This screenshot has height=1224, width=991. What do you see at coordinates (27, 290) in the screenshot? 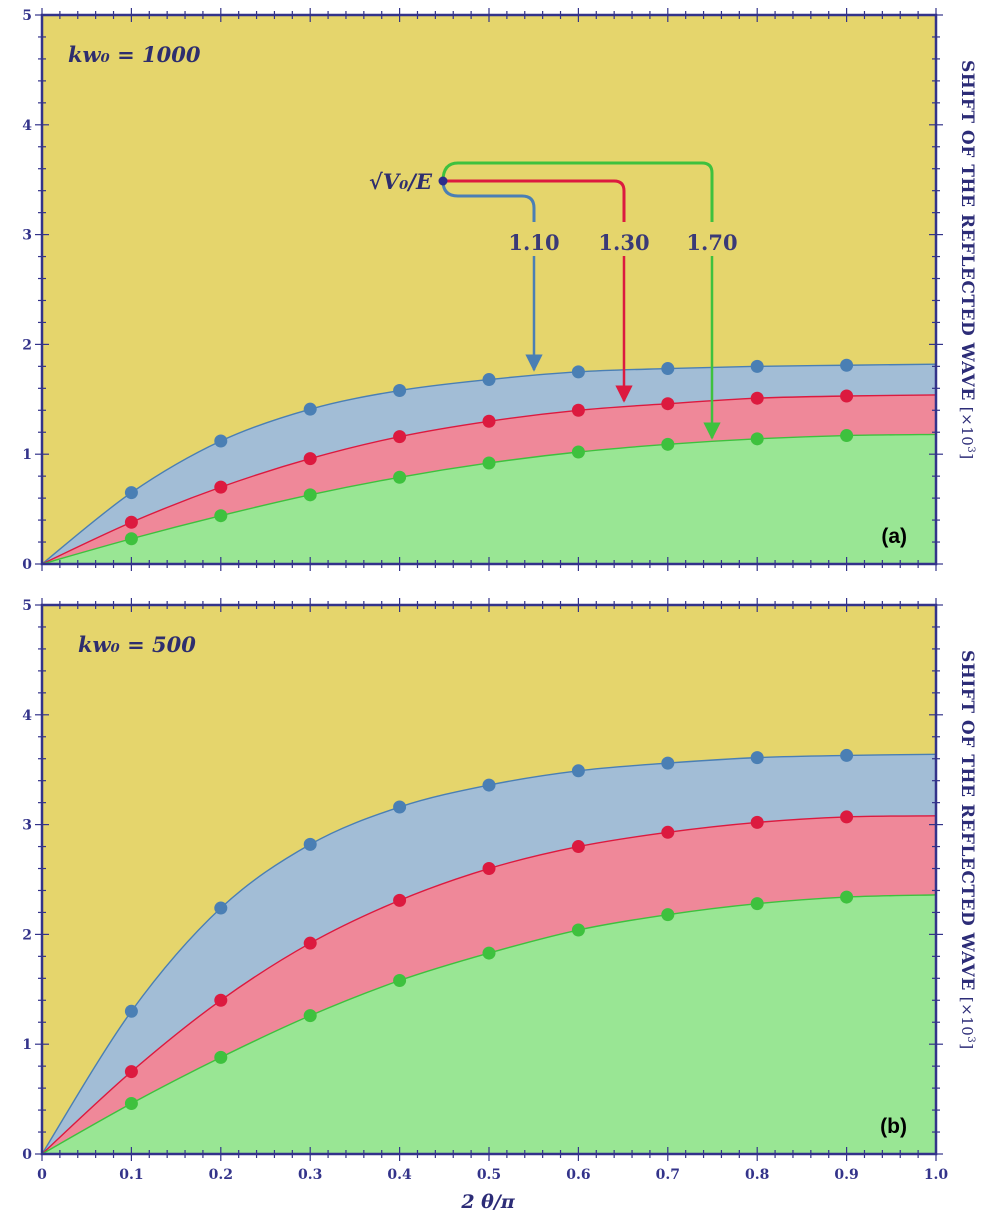
I see `tick-label-layer: 0 1 2 3 4 5` at bounding box center [27, 290].